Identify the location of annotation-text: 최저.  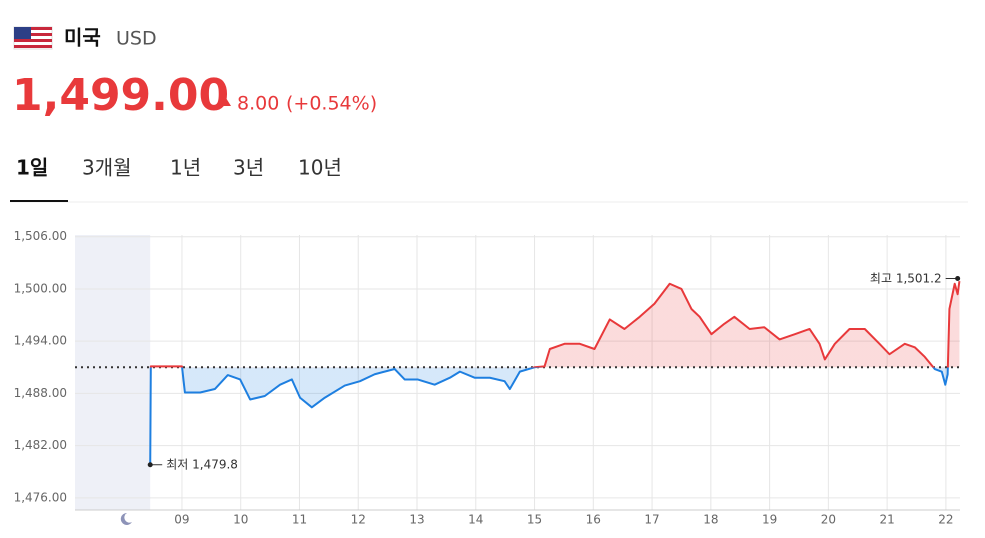
(177, 464).